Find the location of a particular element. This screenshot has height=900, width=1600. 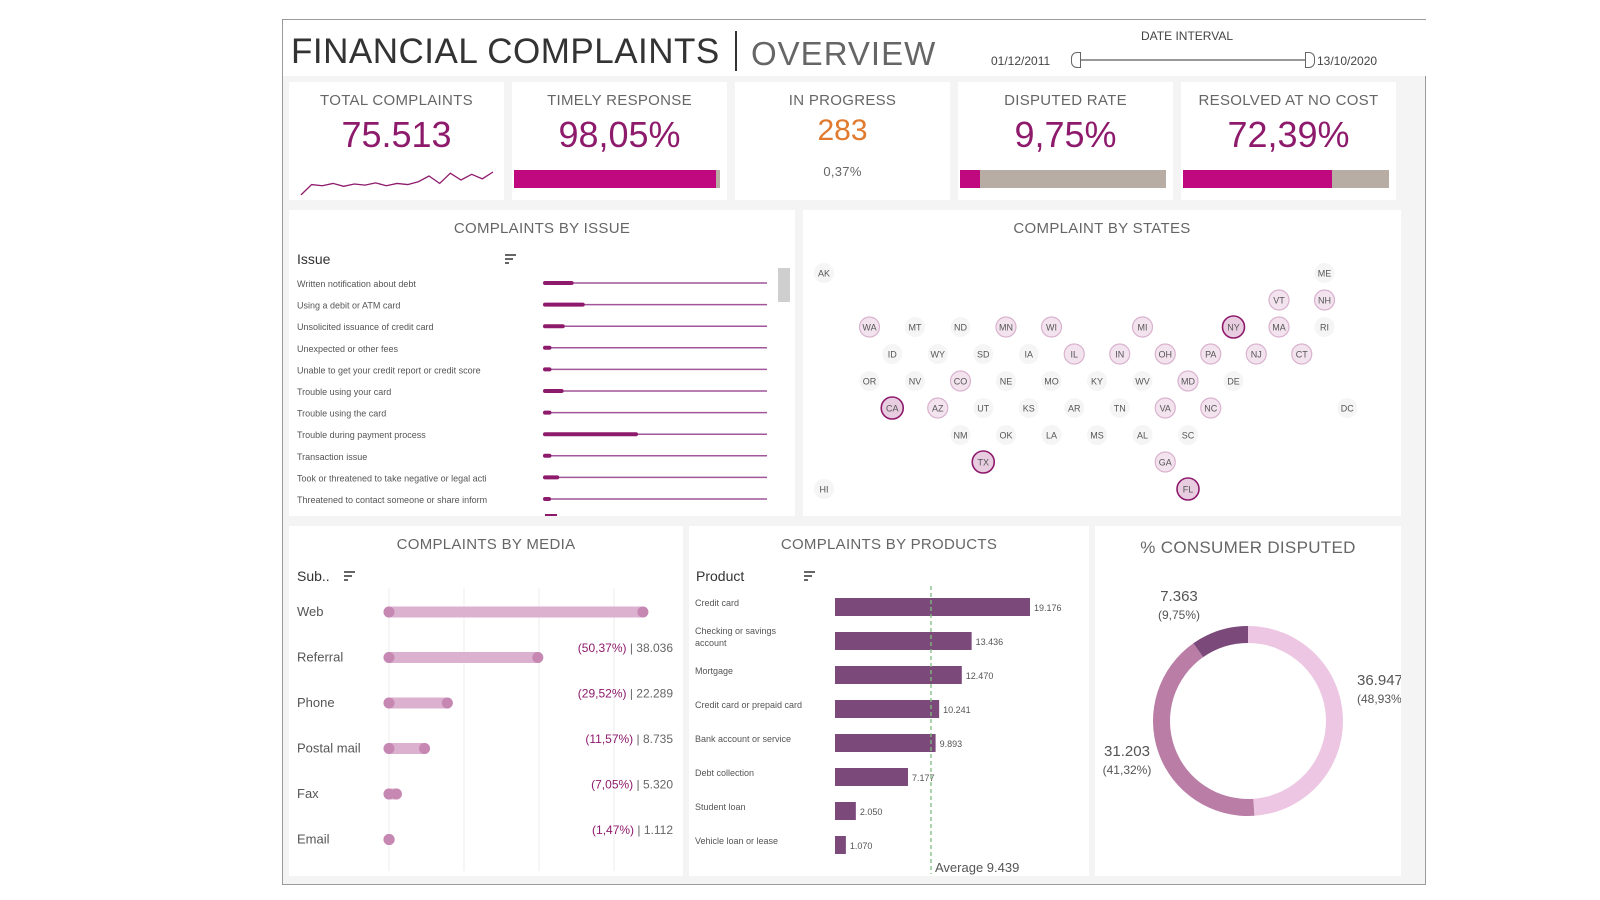

state-ia: IA is located at coordinates (1028, 354).